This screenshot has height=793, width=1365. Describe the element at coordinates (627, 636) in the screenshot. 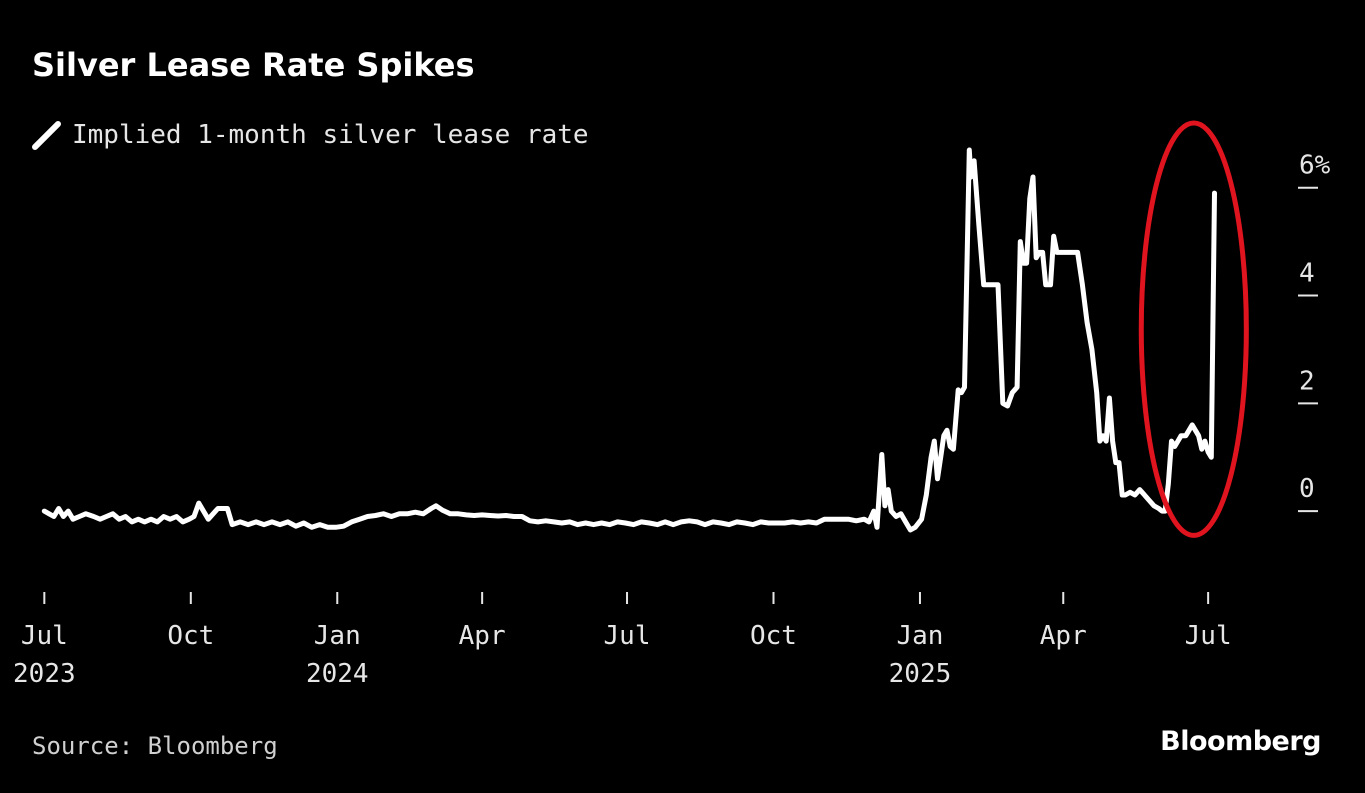

I see `x-tick-label-4: Jul` at that location.